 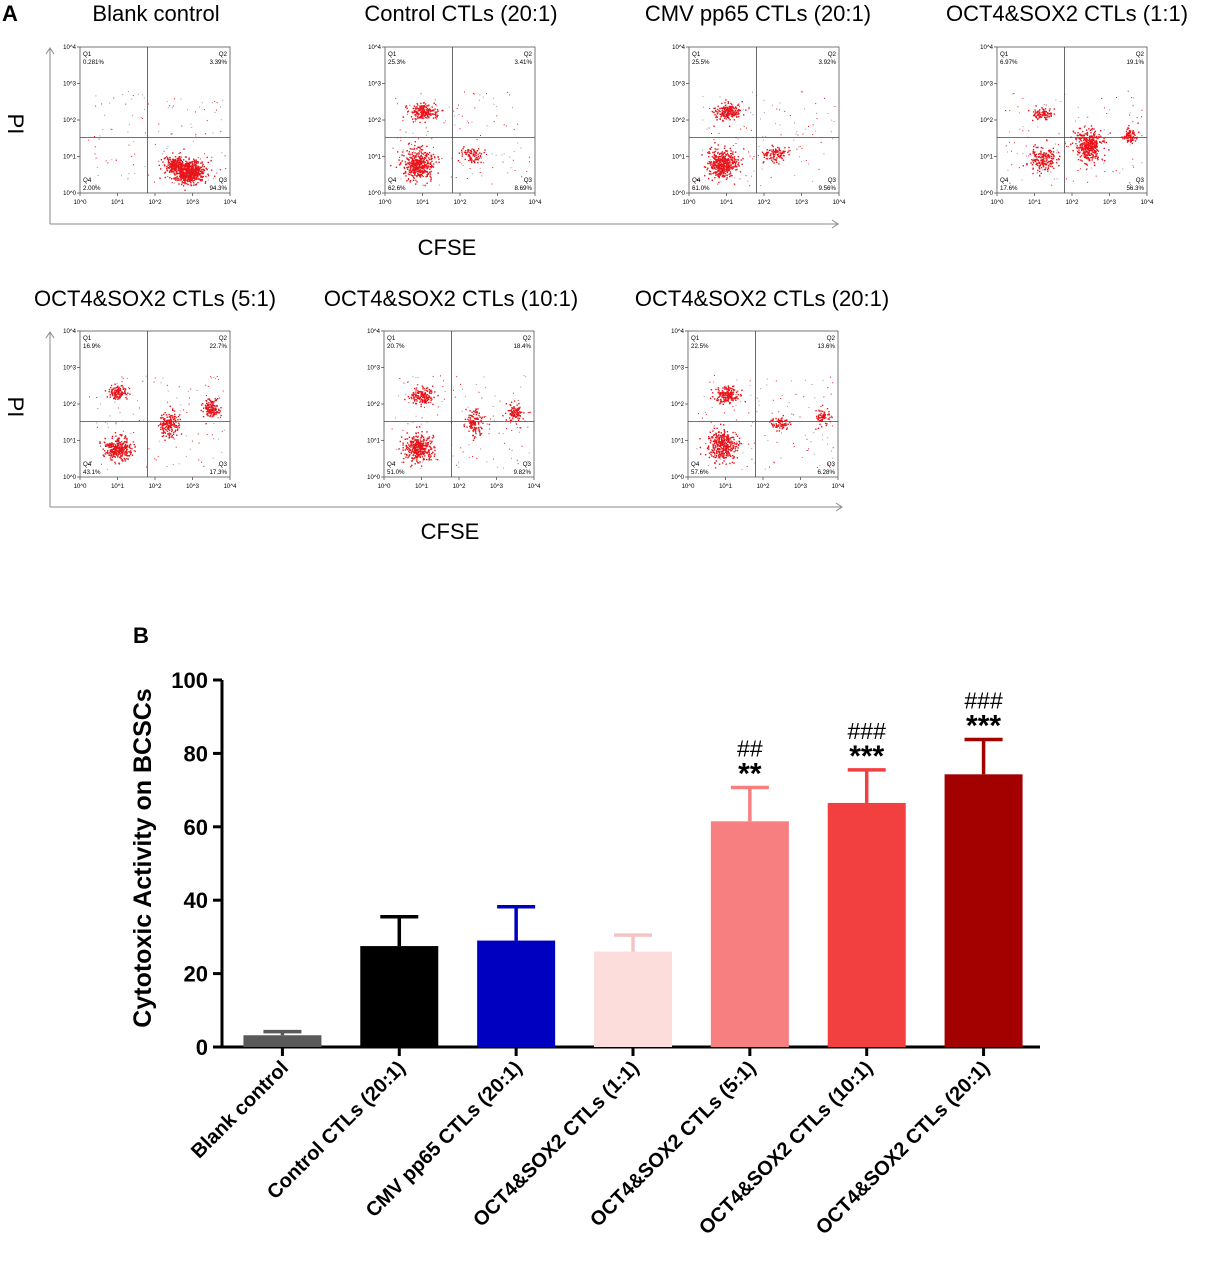 What do you see at coordinates (143, 857) in the screenshot?
I see `bar-chart-ylabel: Cytotoxic Activity on BCSCs` at bounding box center [143, 857].